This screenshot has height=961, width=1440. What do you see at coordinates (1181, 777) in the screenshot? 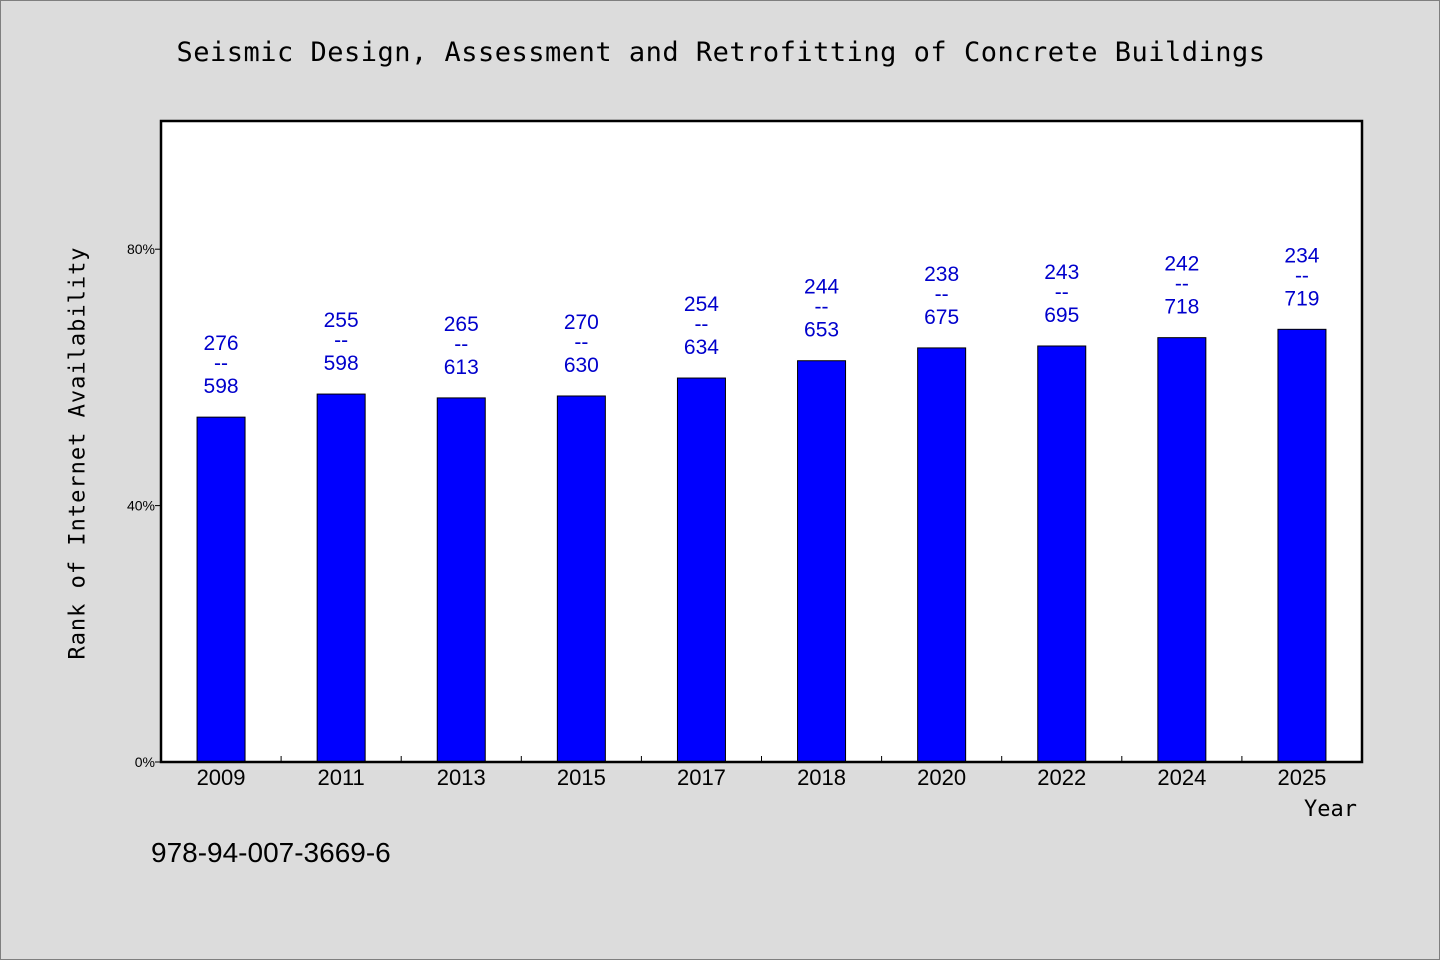
I see `x-tick-label: 2024` at bounding box center [1181, 777].